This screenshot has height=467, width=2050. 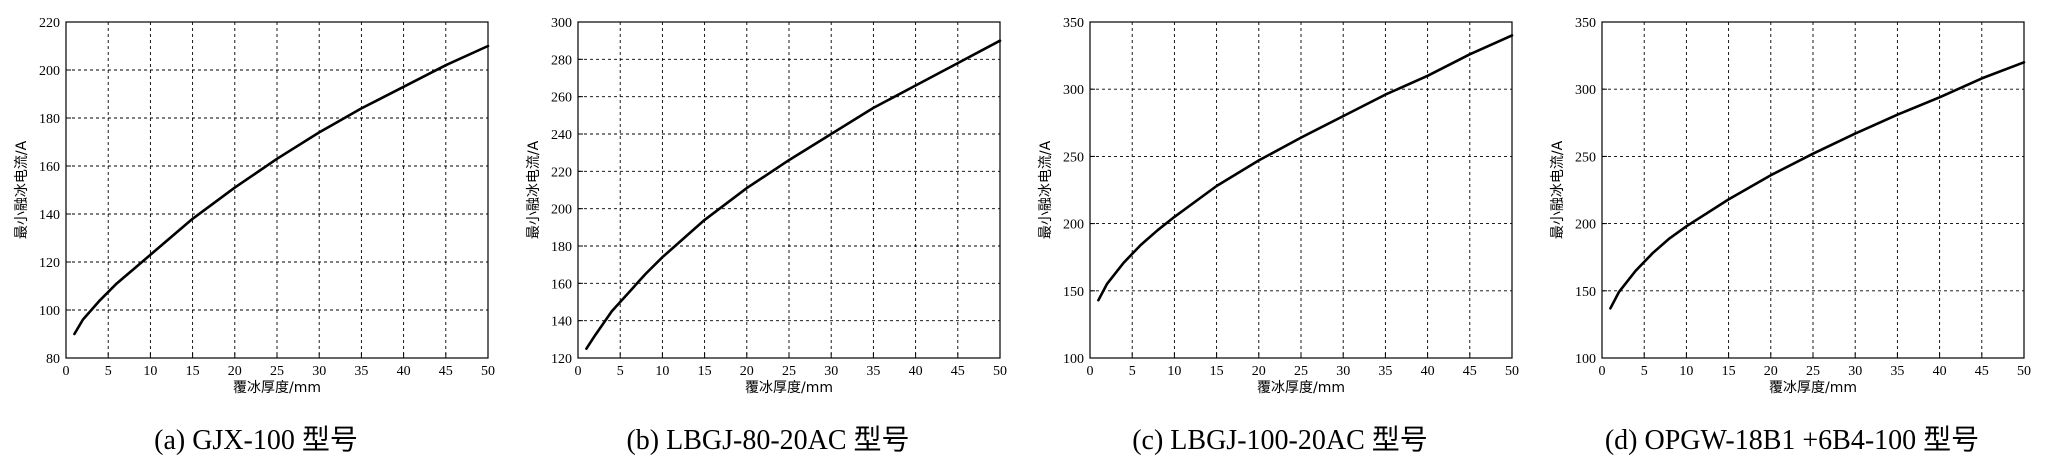 I want to click on y-tick-label: 80, so click(x=53, y=359).